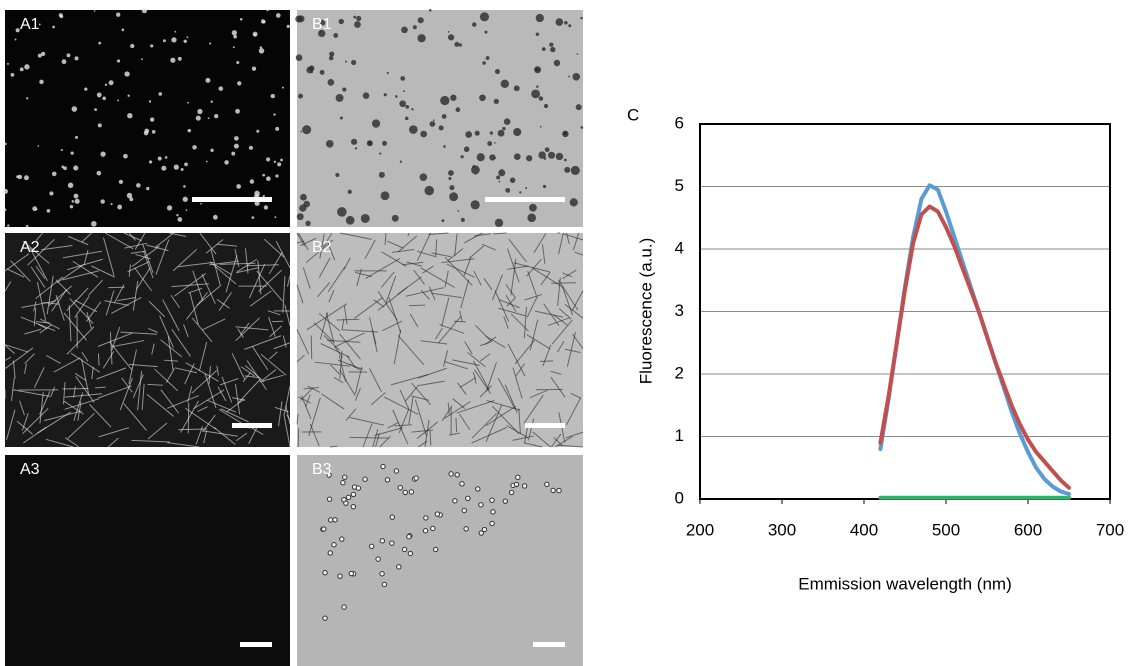  Describe the element at coordinates (147, 118) in the screenshot. I see `micrograph` at that location.